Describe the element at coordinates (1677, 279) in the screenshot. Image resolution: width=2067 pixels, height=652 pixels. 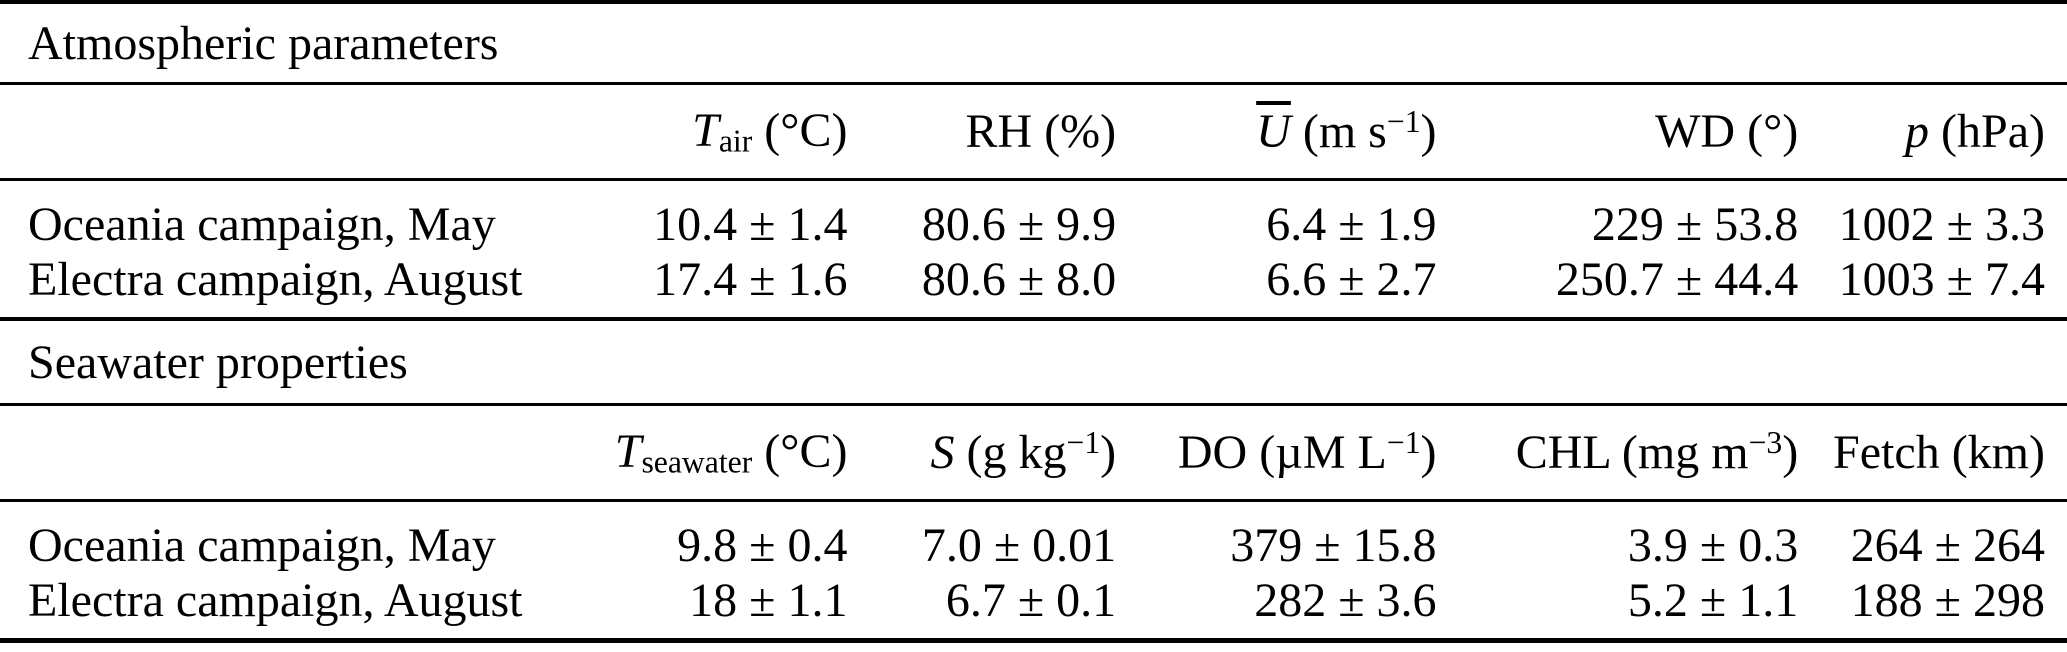
I see `value-cell: 250.7 ± 44.4` at that location.